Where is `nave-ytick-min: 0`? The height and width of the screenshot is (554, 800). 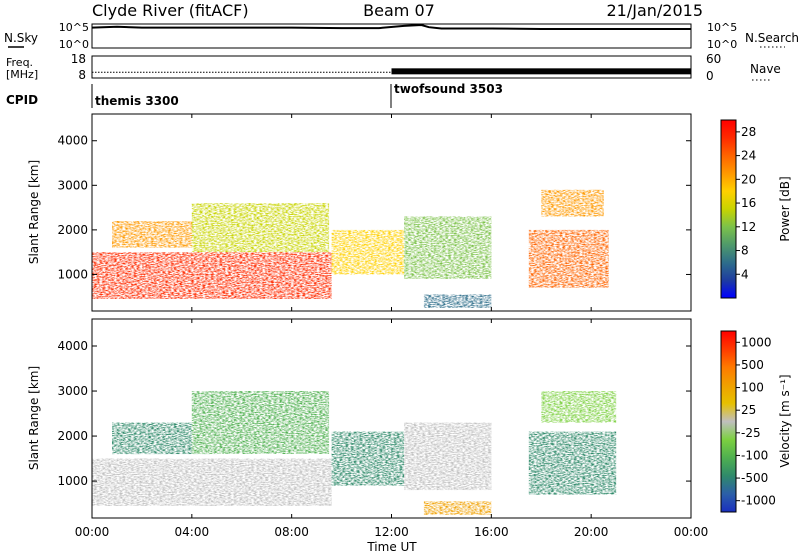
nave-ytick-min: 0 is located at coordinates (710, 76).